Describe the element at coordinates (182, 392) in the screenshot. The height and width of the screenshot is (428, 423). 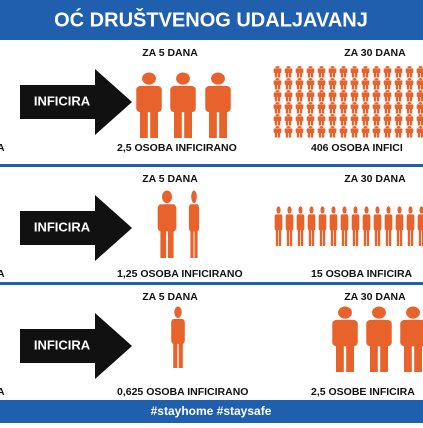
I see `mid-label: 0,625 OSOBA INFICIRANO` at that location.